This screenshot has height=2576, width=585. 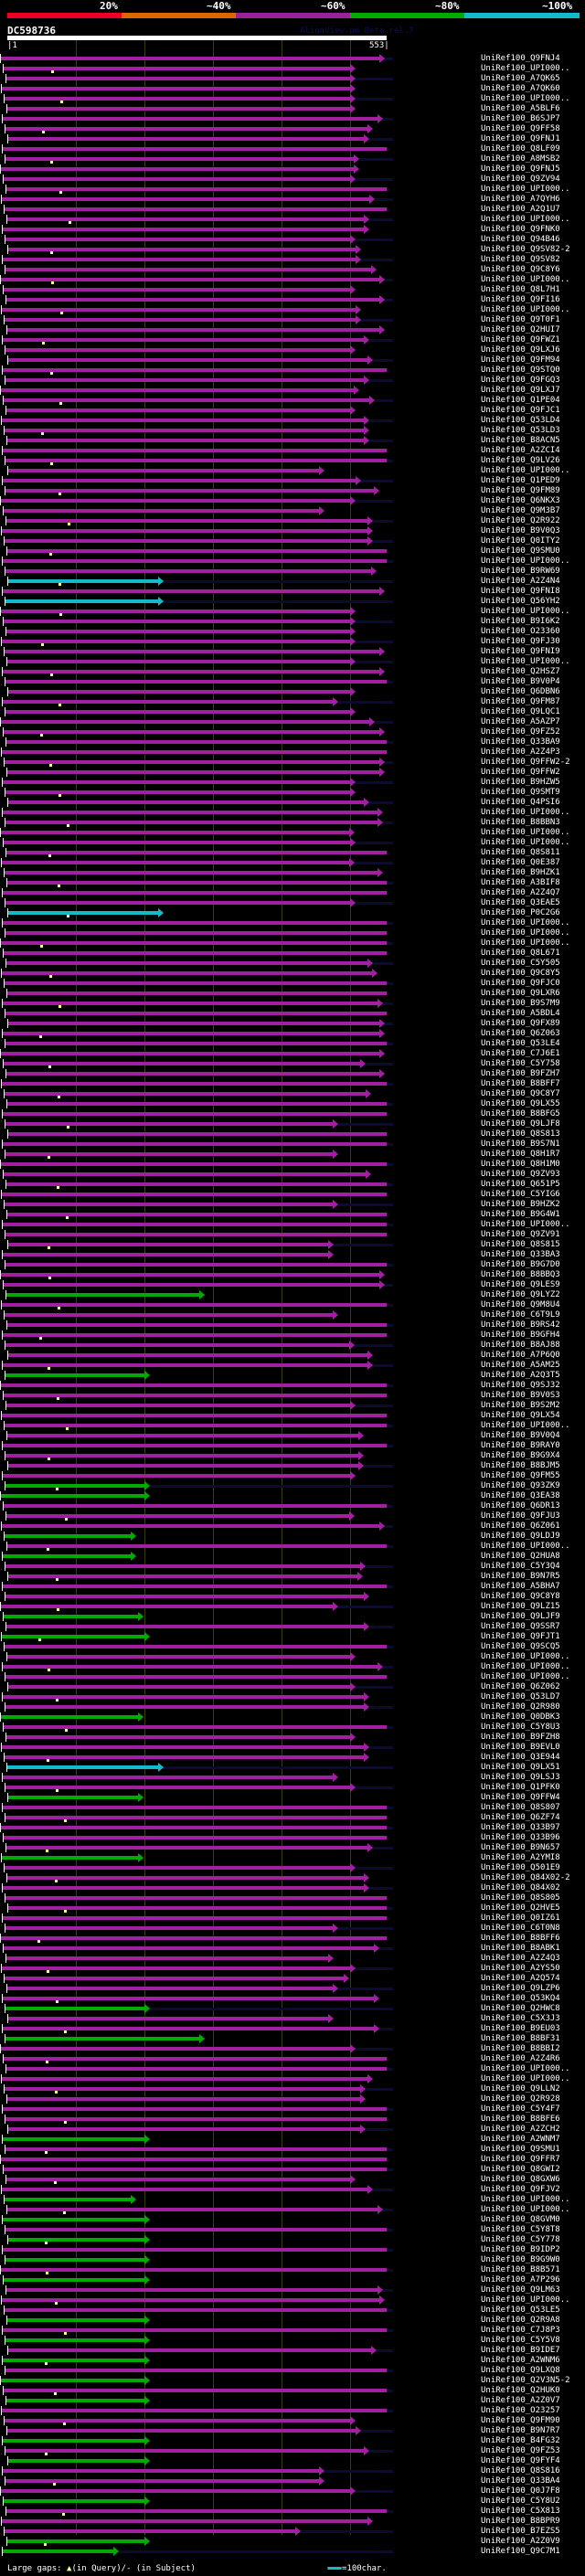 What do you see at coordinates (520, 1204) in the screenshot?
I see `hit-label: UniRef100_B9HZK2` at bounding box center [520, 1204].